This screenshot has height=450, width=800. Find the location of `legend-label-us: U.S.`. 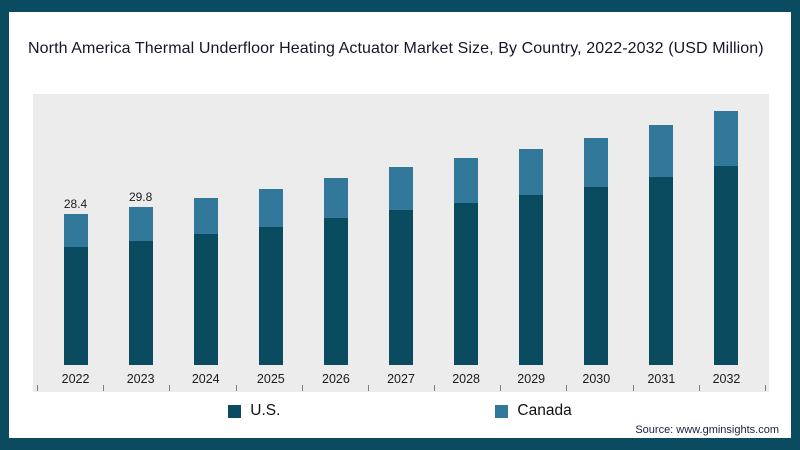

legend-label-us: U.S. is located at coordinates (265, 410).